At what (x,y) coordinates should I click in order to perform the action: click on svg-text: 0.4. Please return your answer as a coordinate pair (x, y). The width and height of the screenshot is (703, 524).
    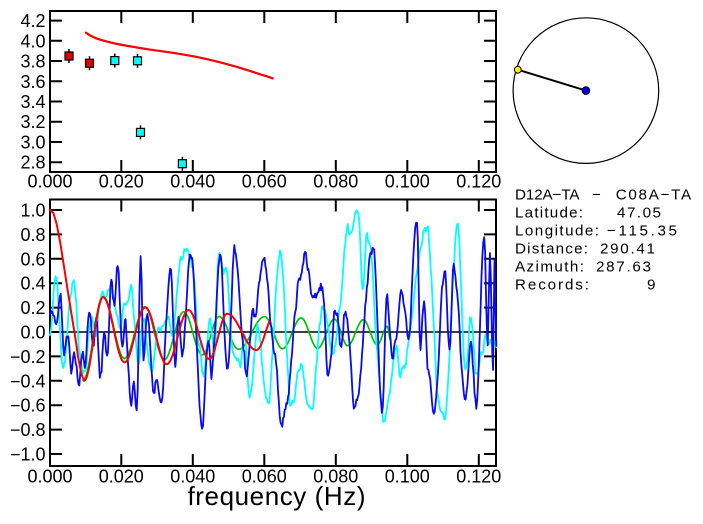
    Looking at the image, I should click on (32, 284).